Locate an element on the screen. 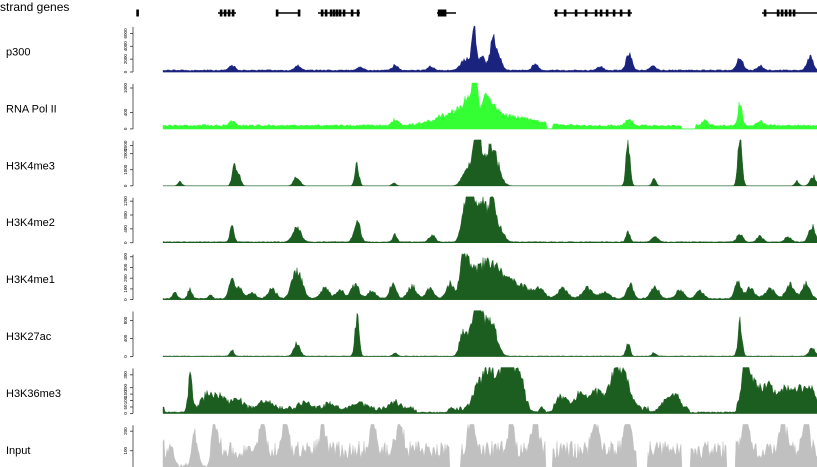 The width and height of the screenshot is (817, 467). track-h3k4me2: H3K4me2 0 400 800 1200 is located at coordinates (411, 220).